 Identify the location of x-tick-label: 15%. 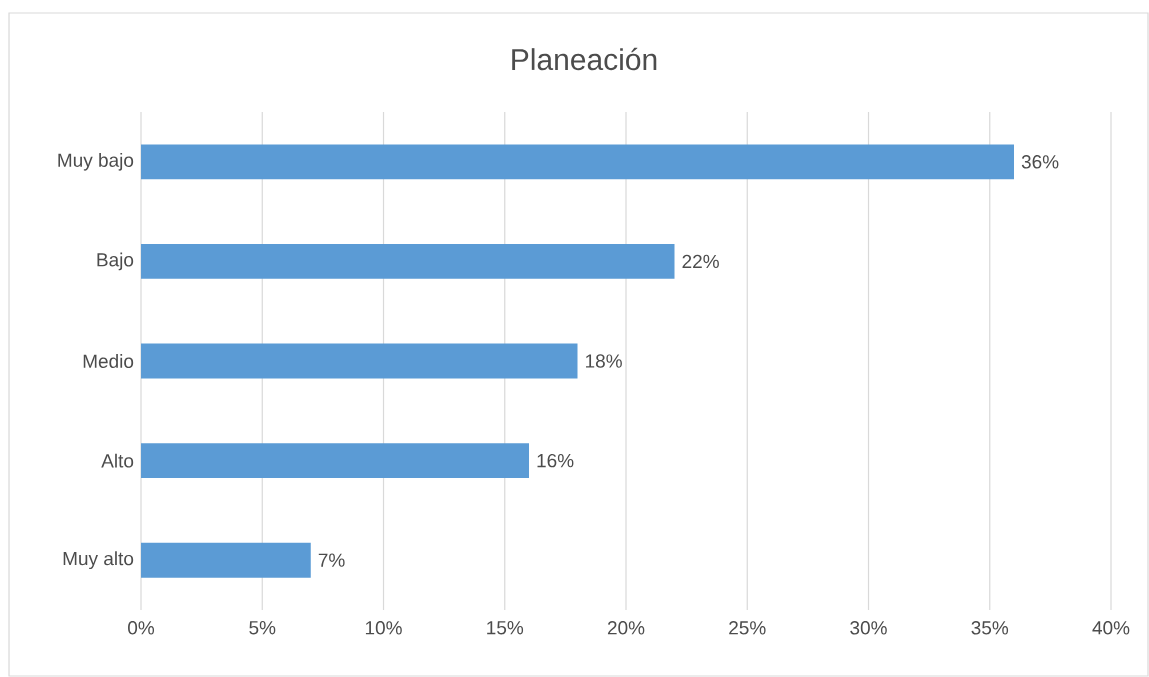
(505, 628).